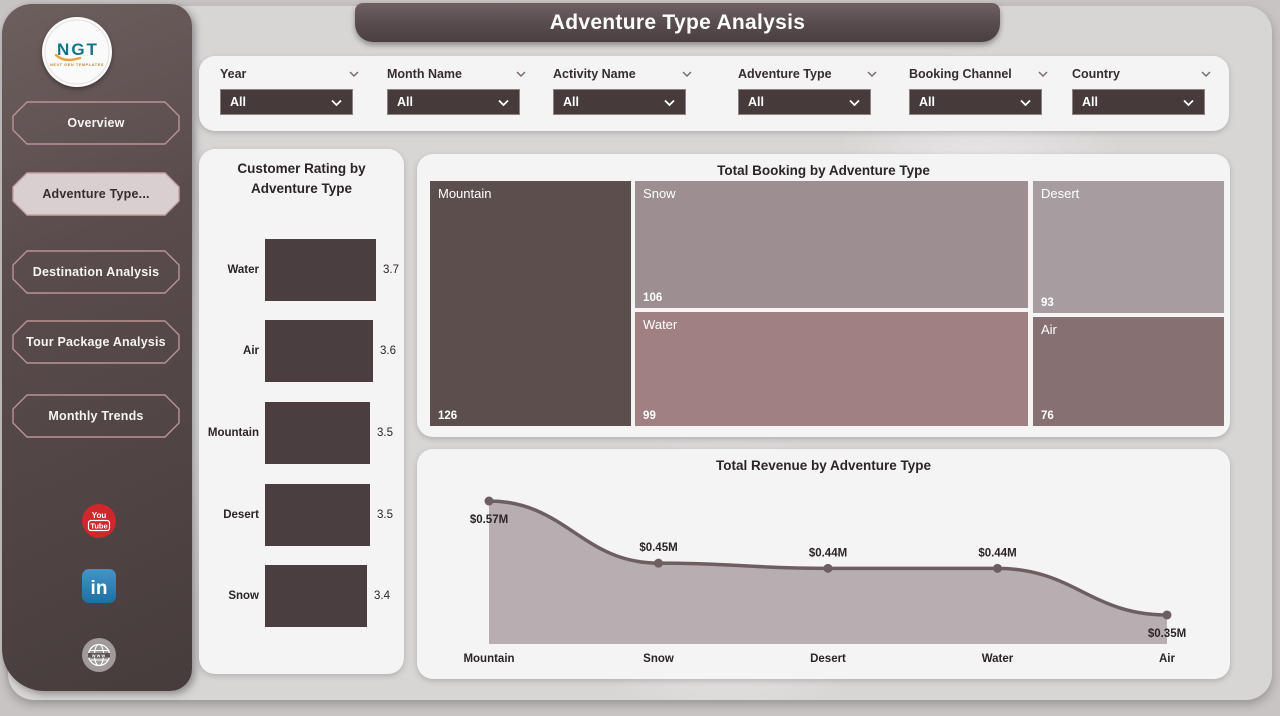 Image resolution: width=1280 pixels, height=716 pixels. What do you see at coordinates (1167, 659) in the screenshot?
I see `x-axis-category-label: Air` at bounding box center [1167, 659].